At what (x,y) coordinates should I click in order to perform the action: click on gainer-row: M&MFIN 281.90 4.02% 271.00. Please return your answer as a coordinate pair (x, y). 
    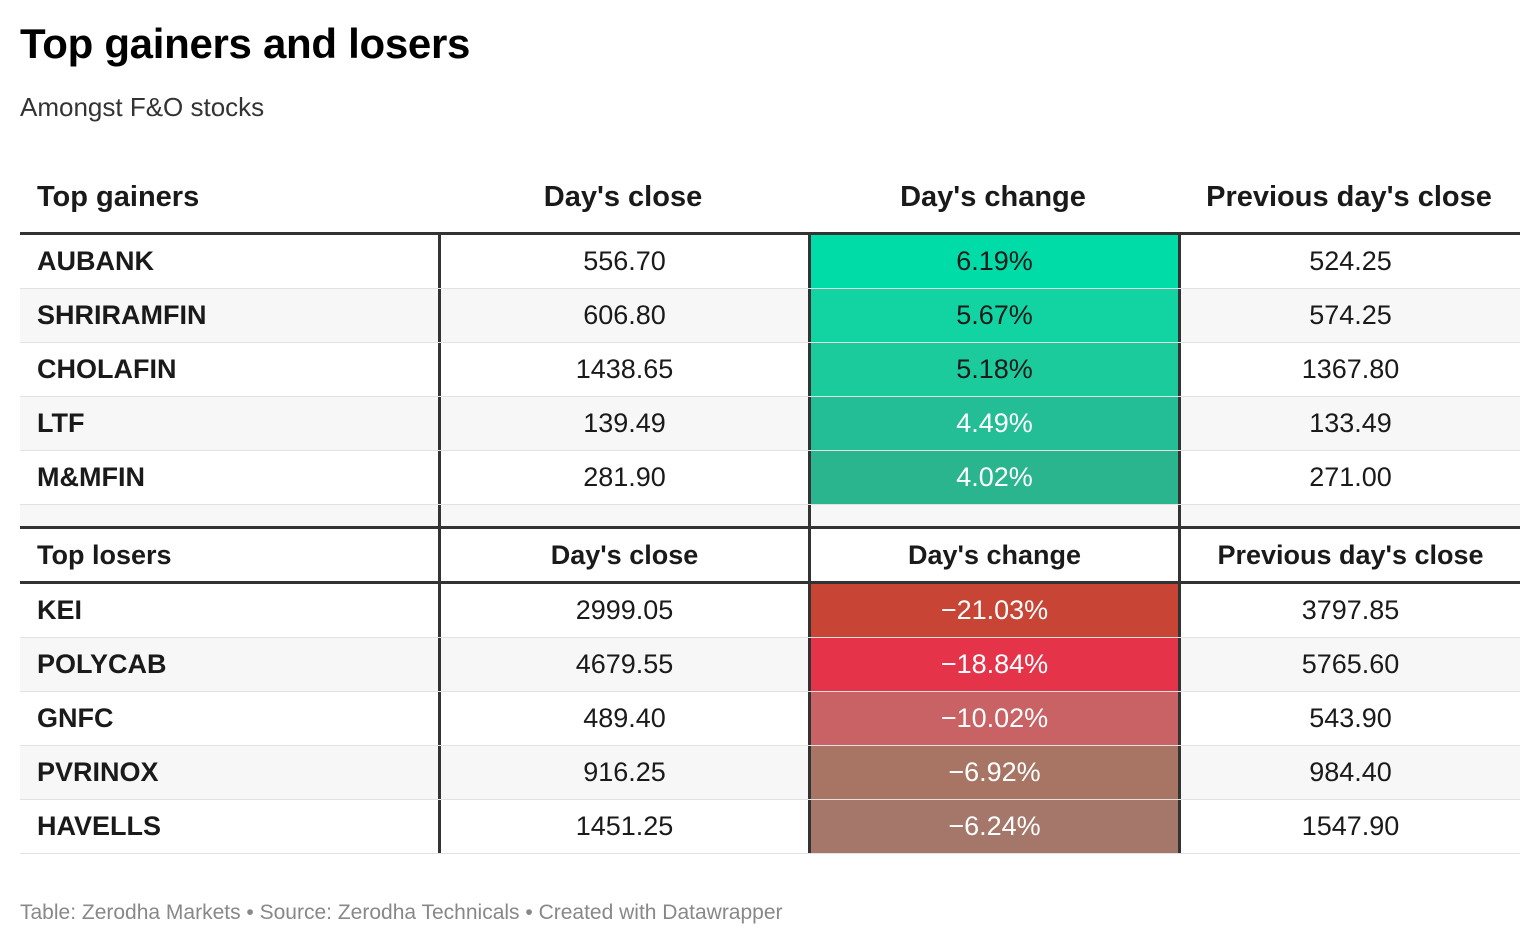
    Looking at the image, I should click on (770, 478).